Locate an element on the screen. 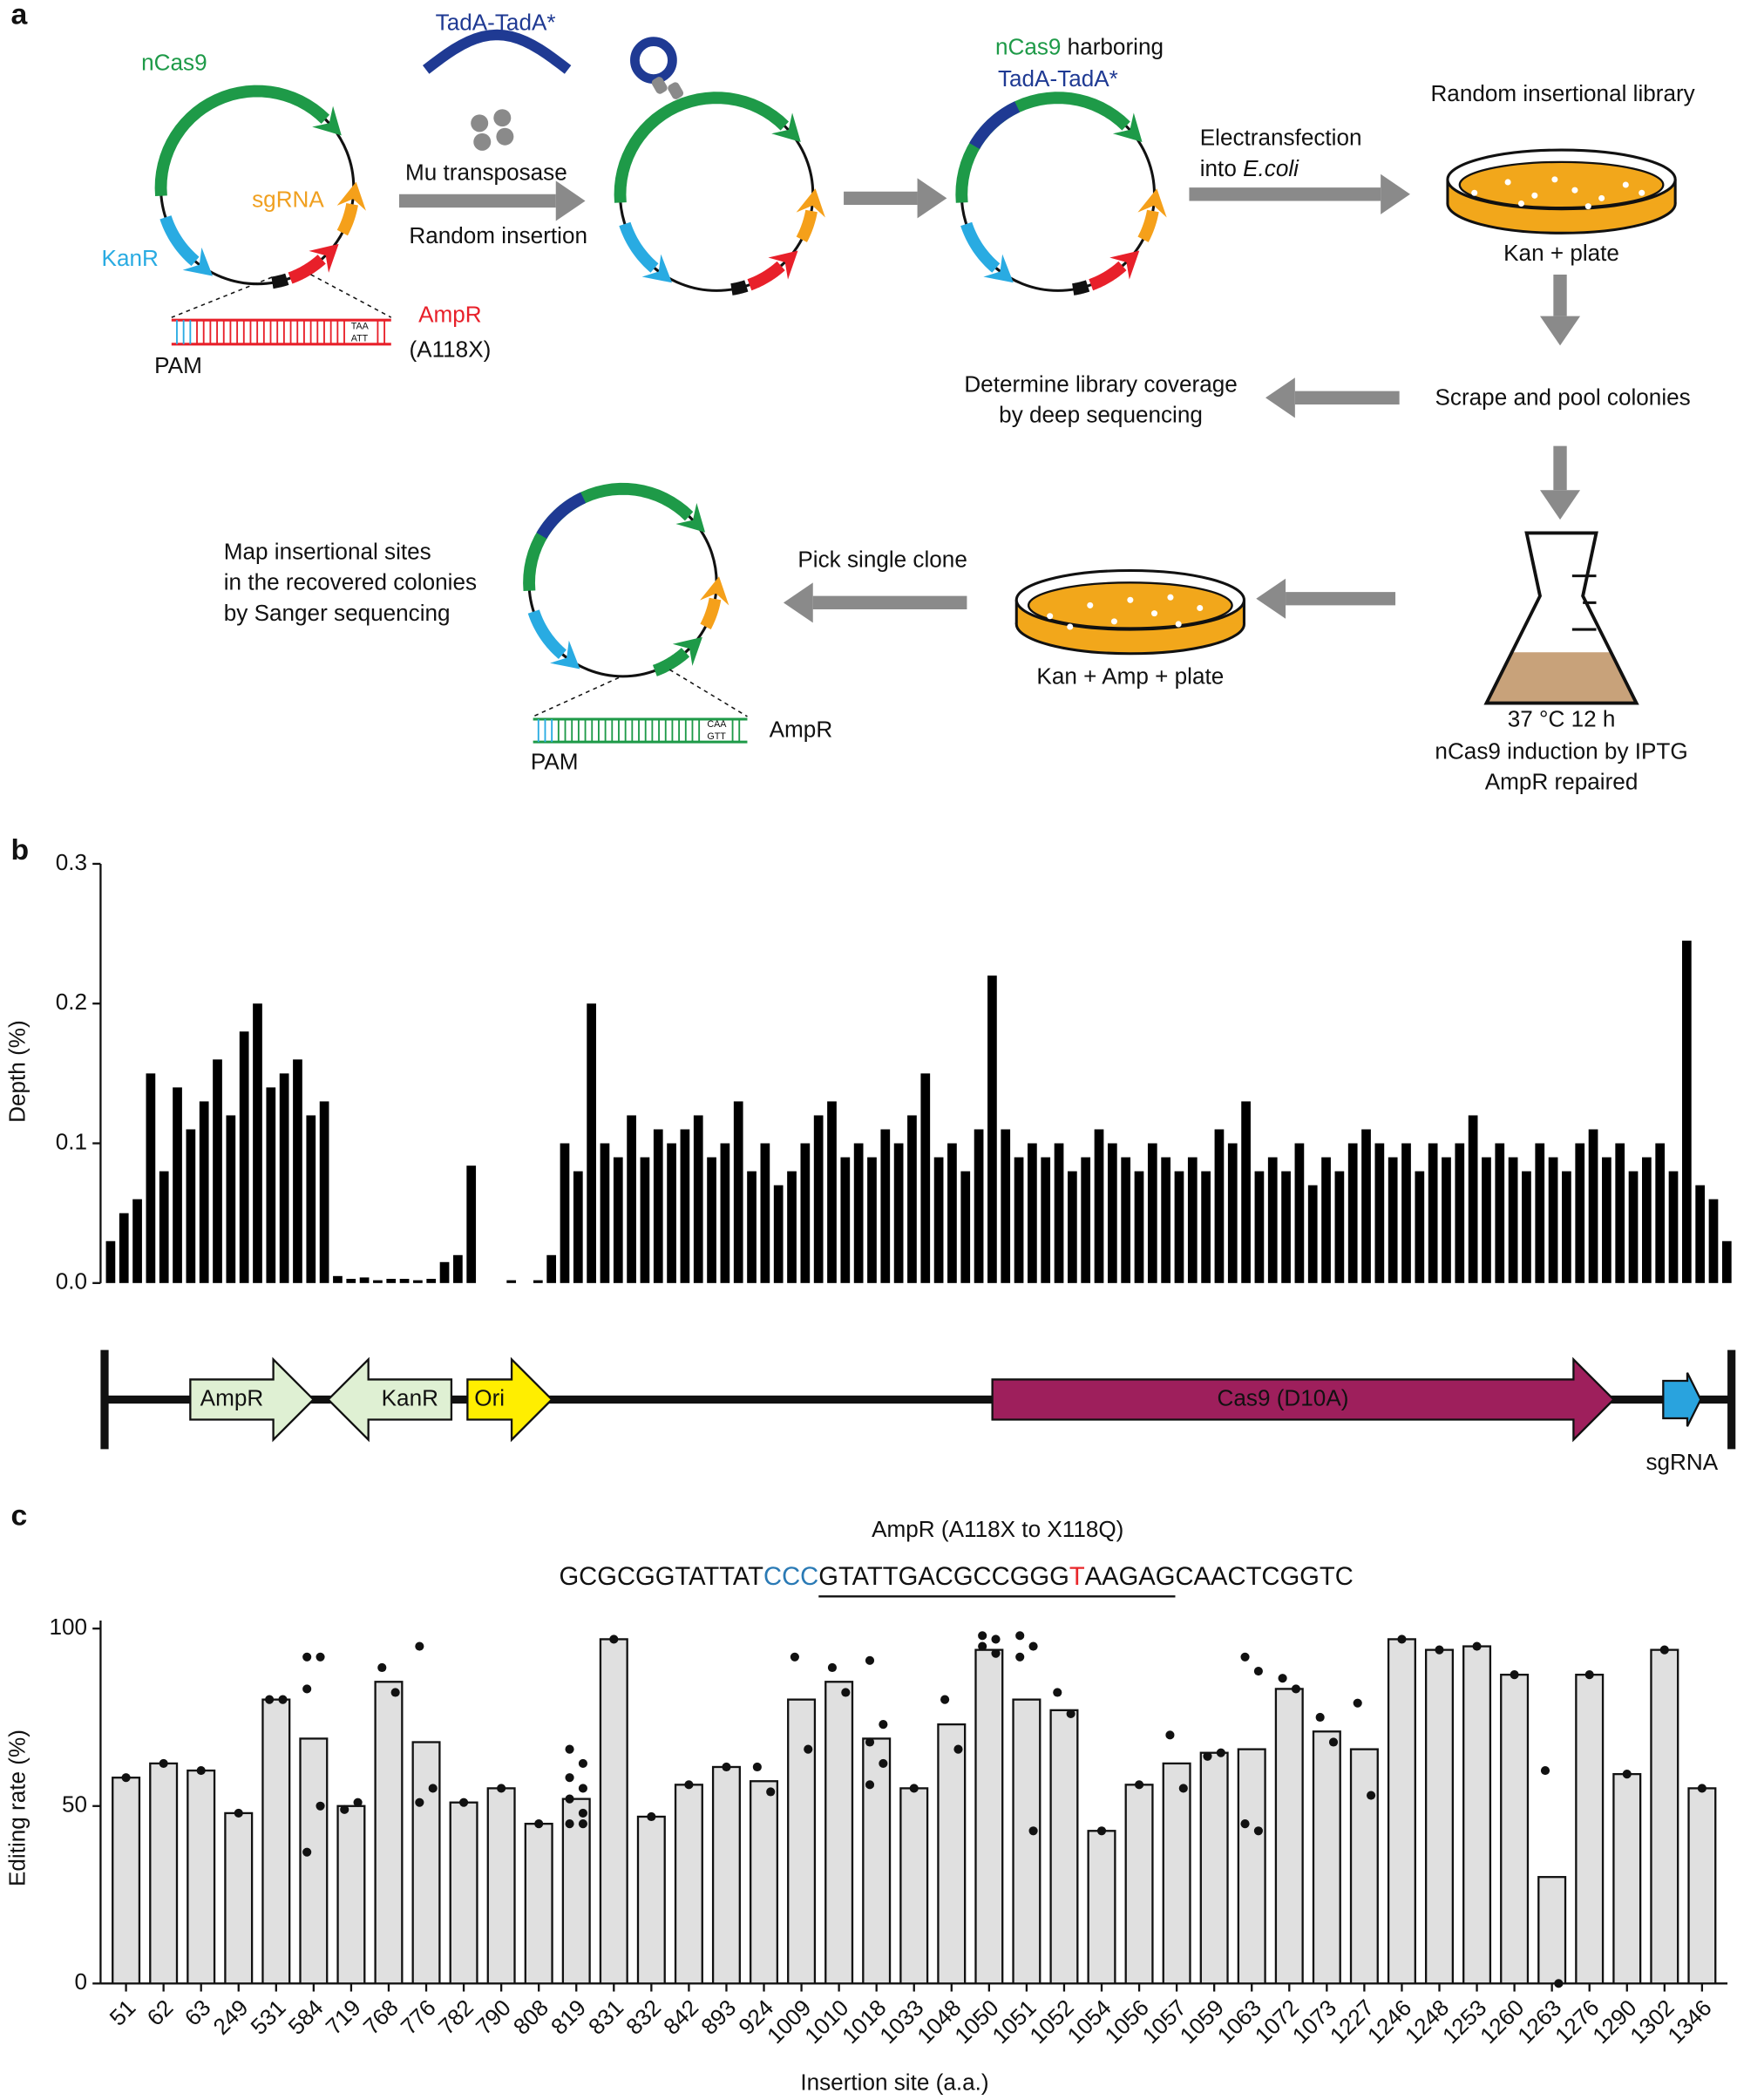 This screenshot has height=2100, width=1737. panel-label: b is located at coordinates (19, 850).